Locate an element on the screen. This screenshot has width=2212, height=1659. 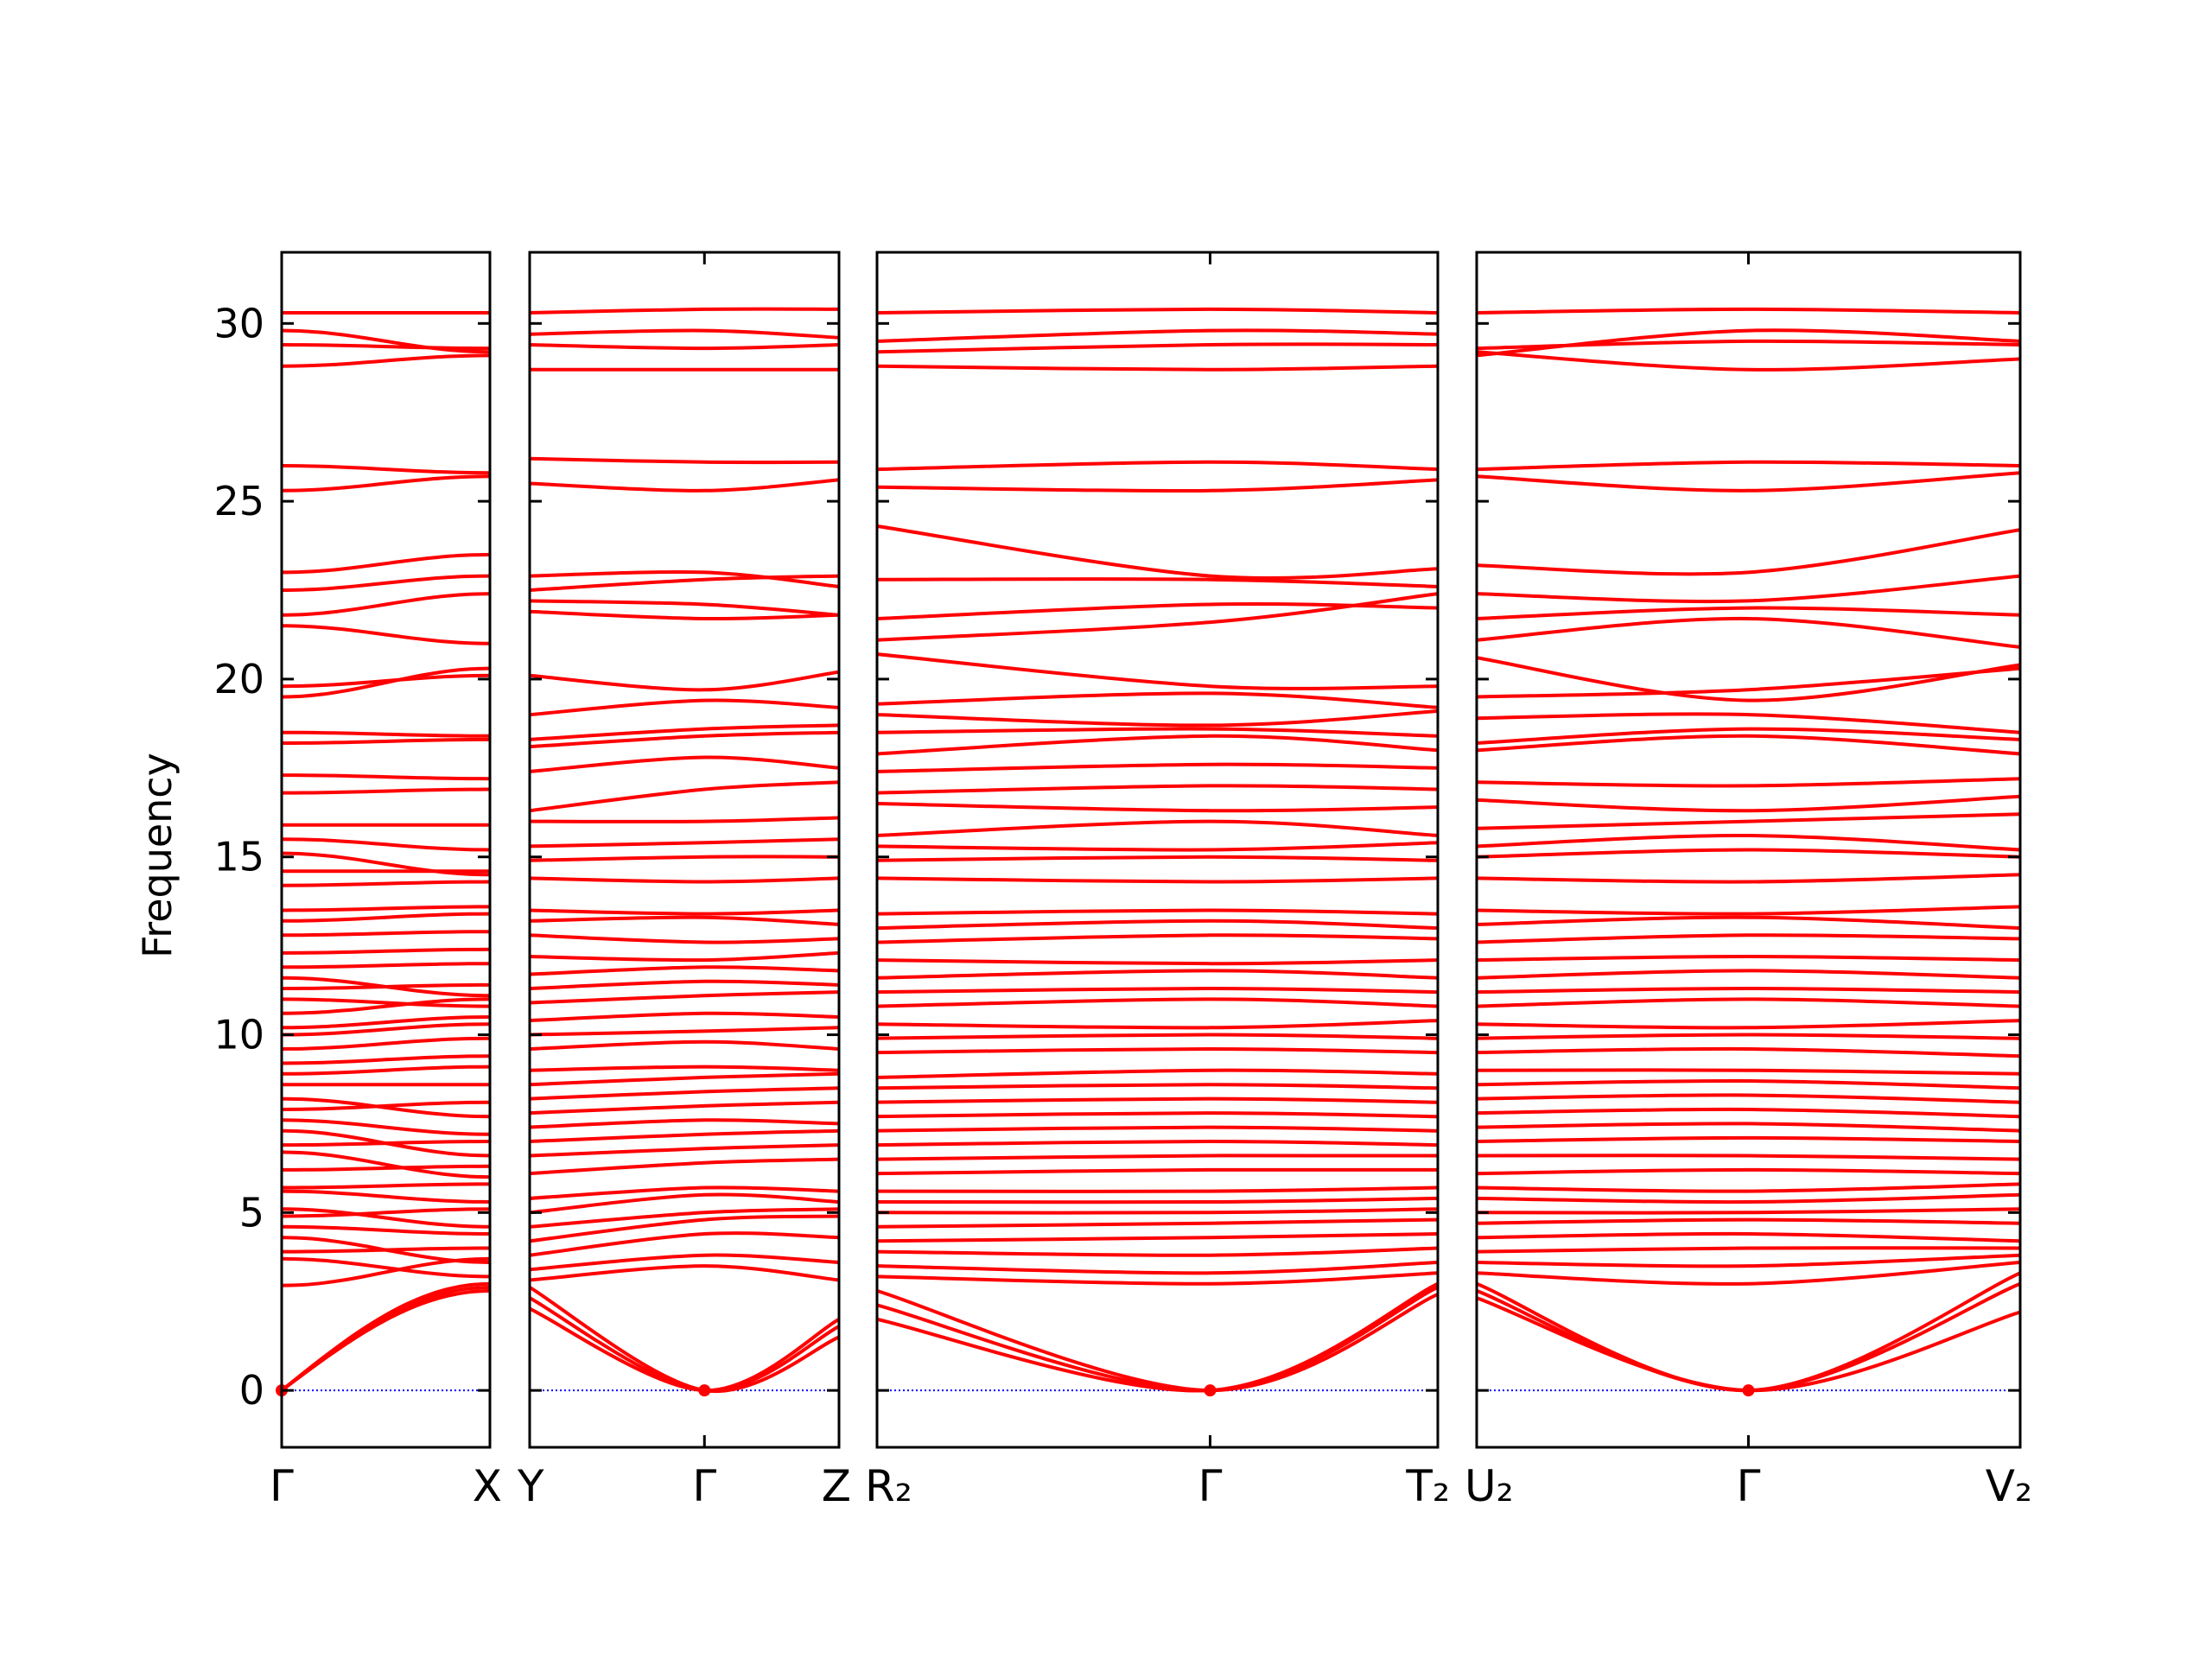
y-tick-label: 20 is located at coordinates (238, 679).